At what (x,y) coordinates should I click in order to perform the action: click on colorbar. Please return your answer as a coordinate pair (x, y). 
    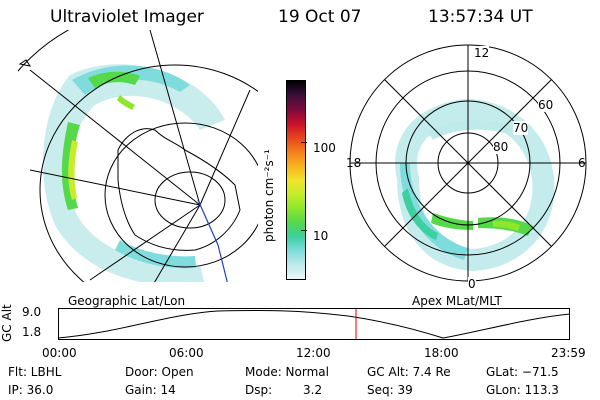
    Looking at the image, I should click on (296, 180).